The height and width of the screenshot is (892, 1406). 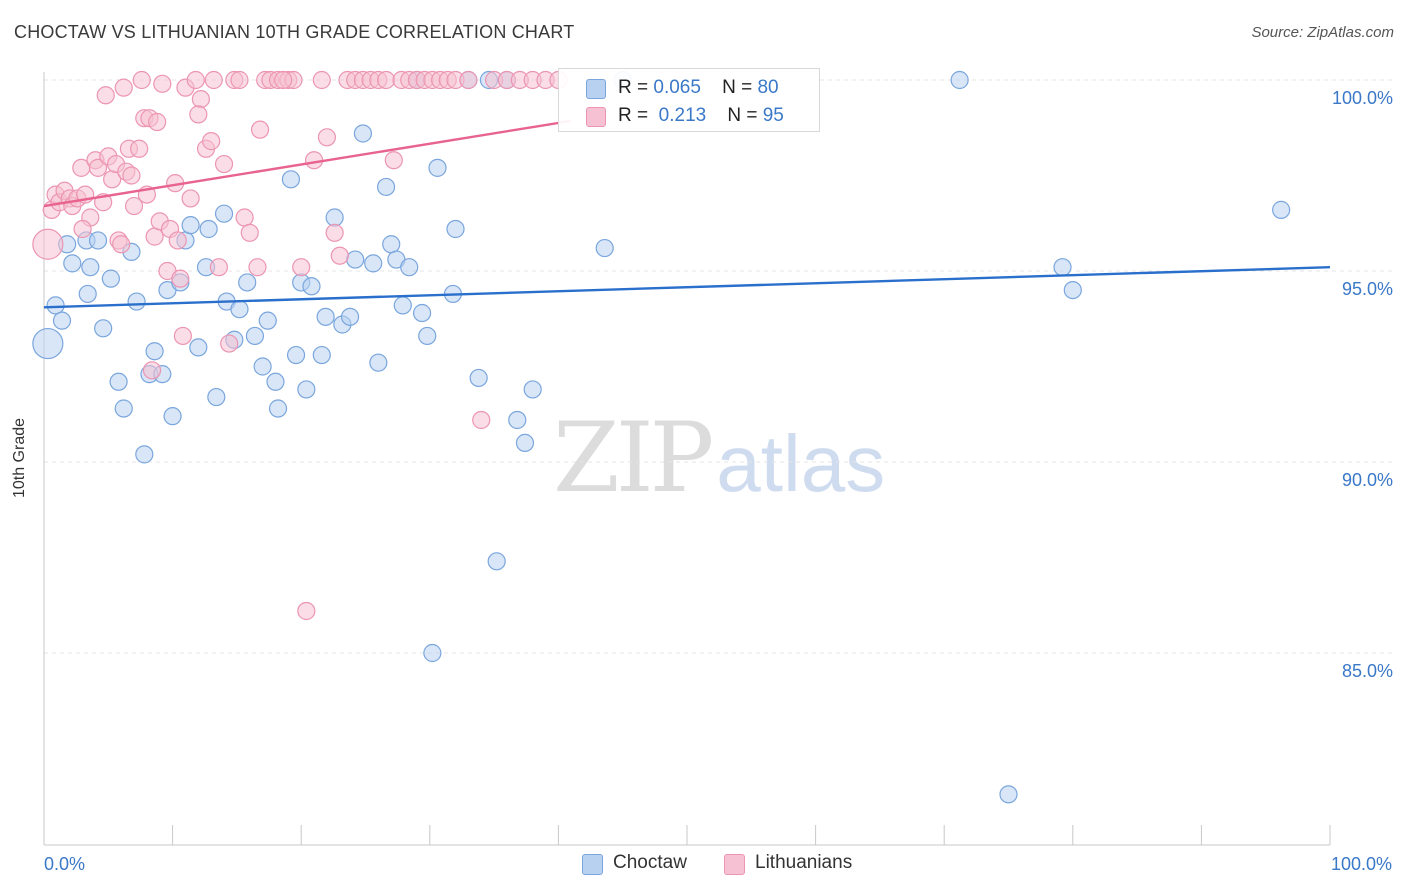 What do you see at coordinates (698, 88) in the screenshot?
I see `choctaw-stats: R = 0.065 N = 80` at bounding box center [698, 88].